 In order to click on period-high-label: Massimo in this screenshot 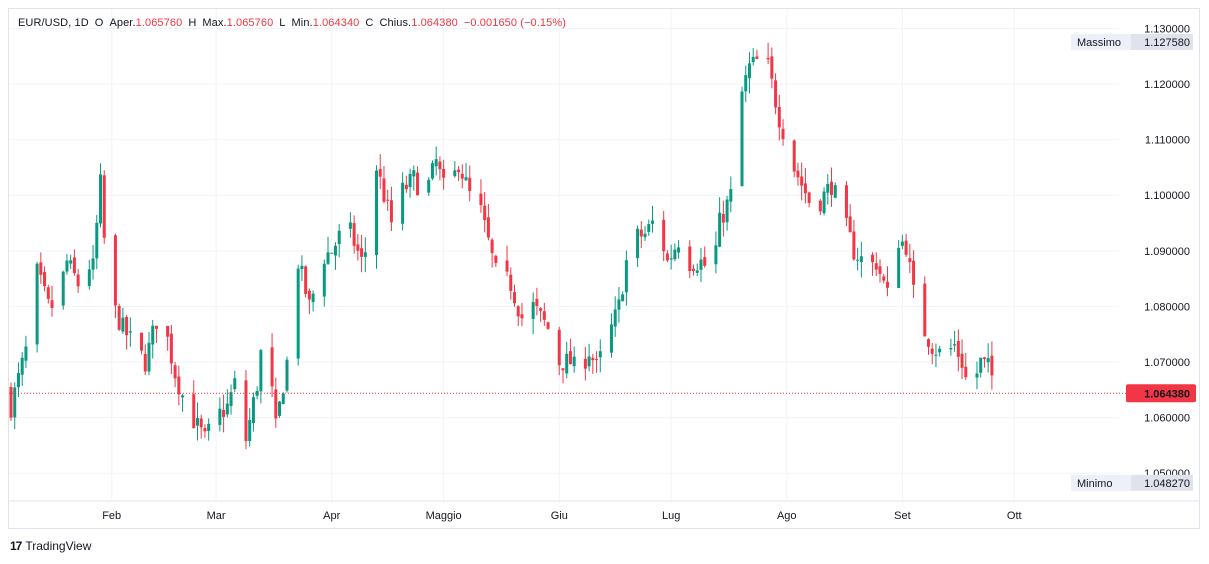, I will do `click(1099, 43)`.